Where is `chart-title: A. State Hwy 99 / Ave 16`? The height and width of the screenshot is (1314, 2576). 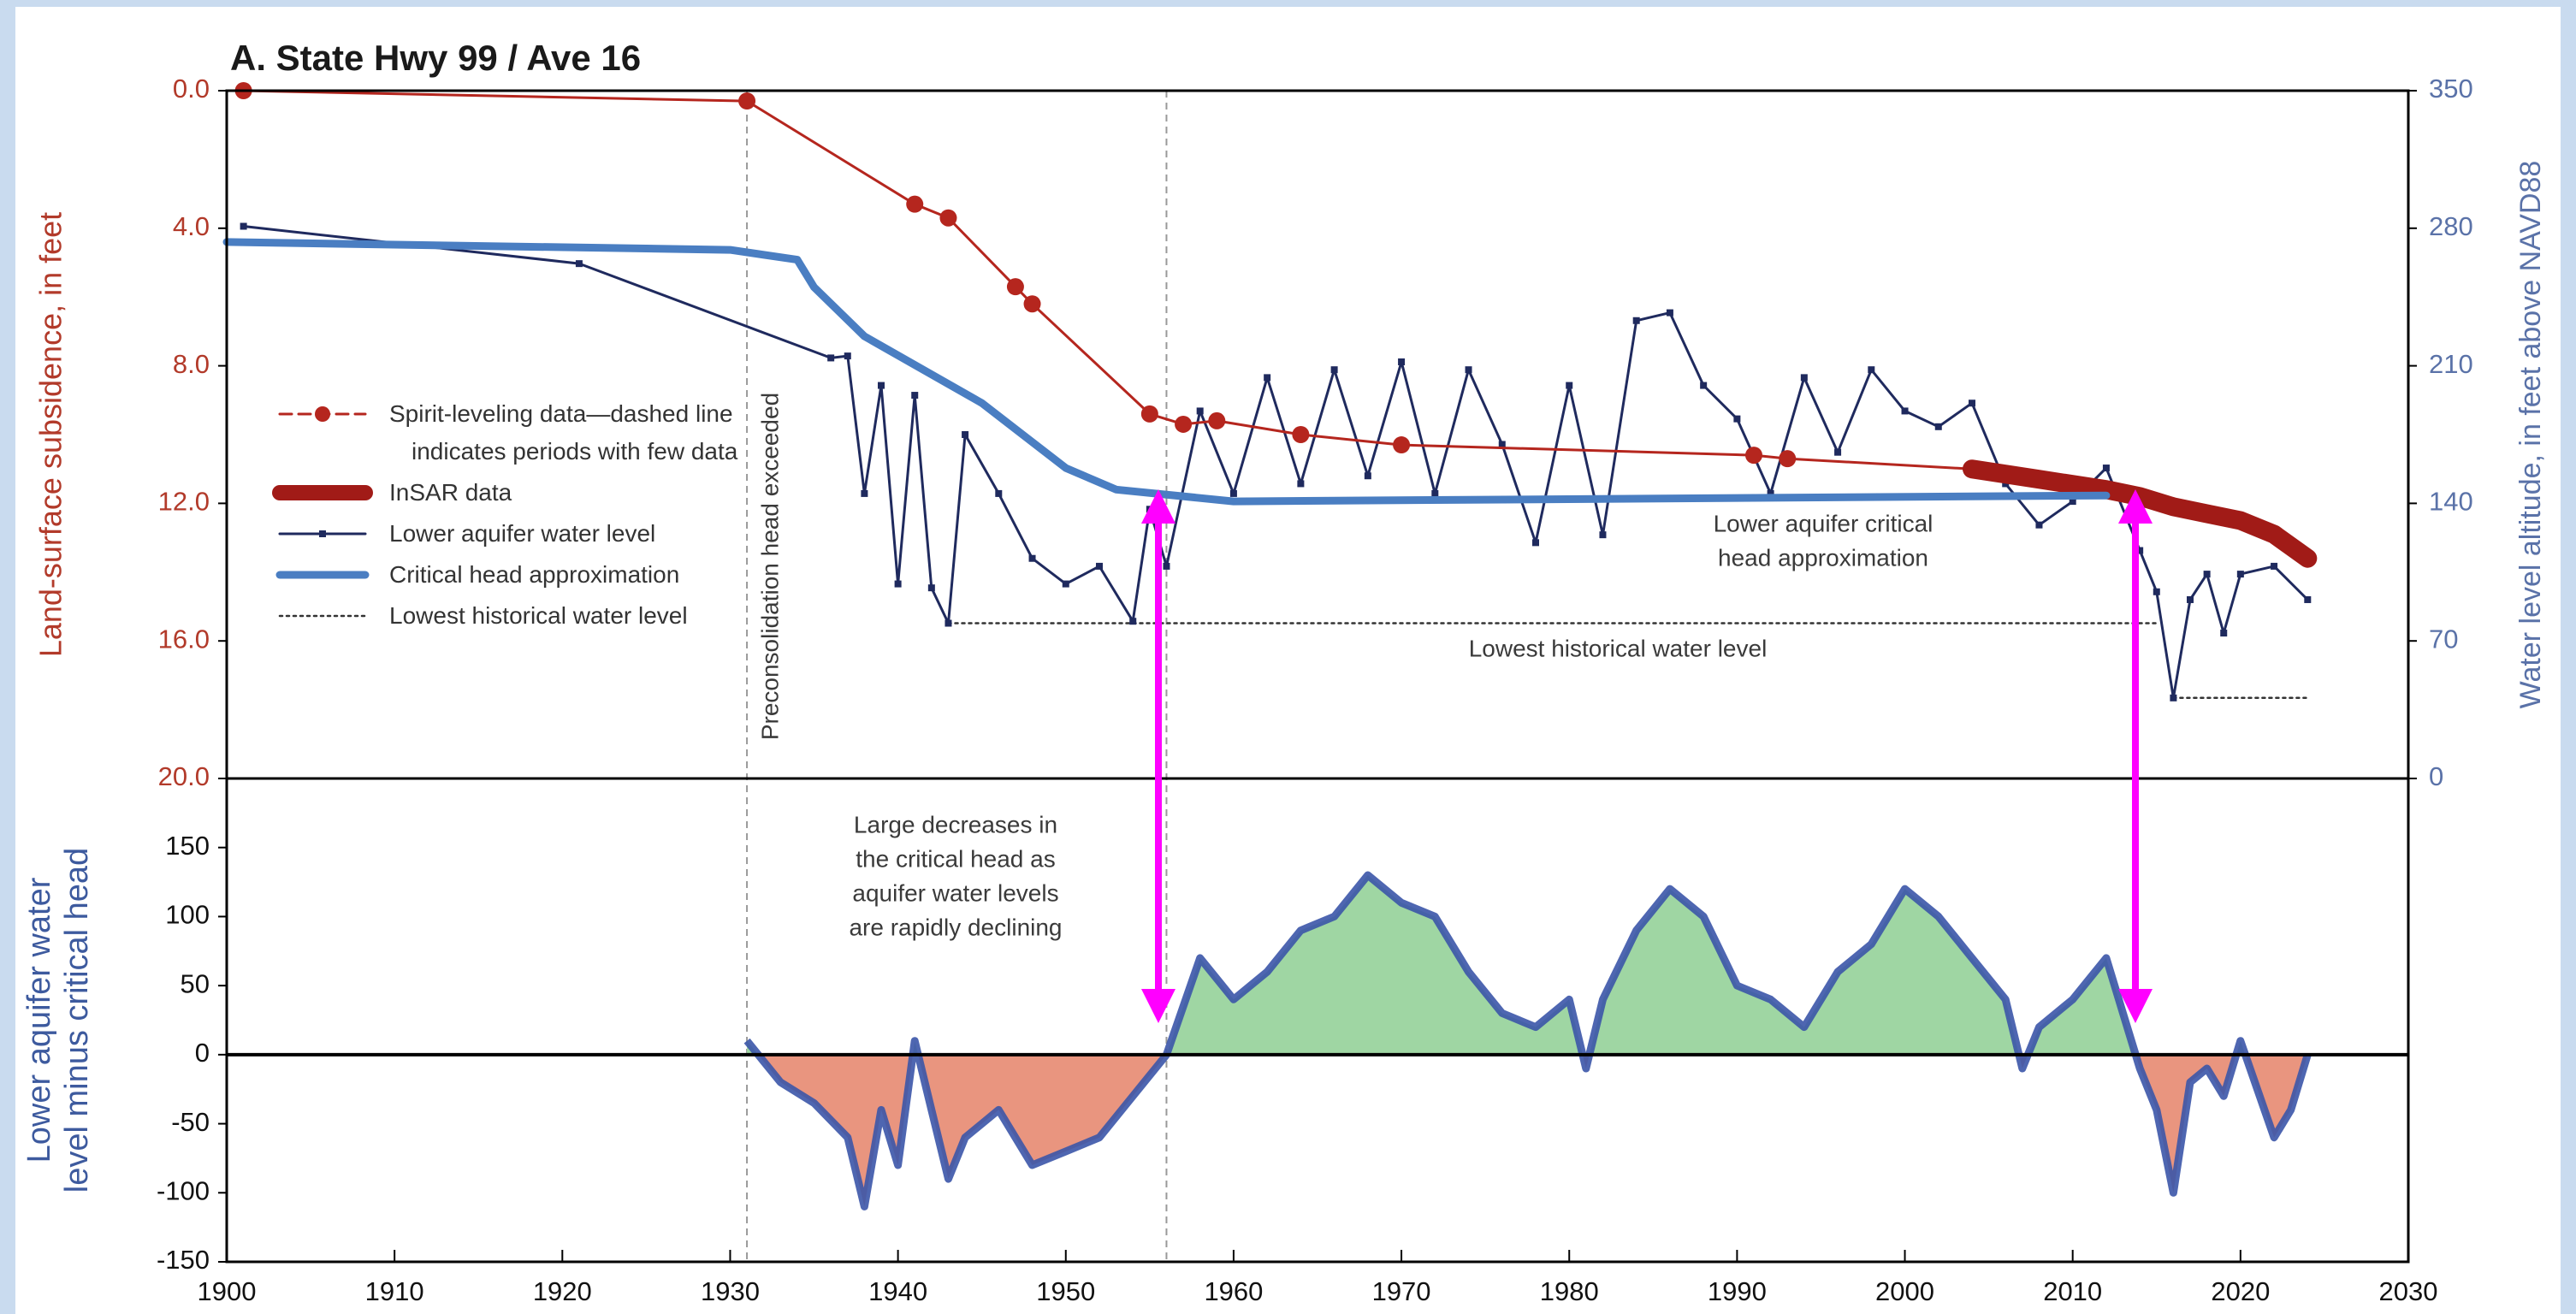 chart-title: A. State Hwy 99 / Ave 16 is located at coordinates (435, 58).